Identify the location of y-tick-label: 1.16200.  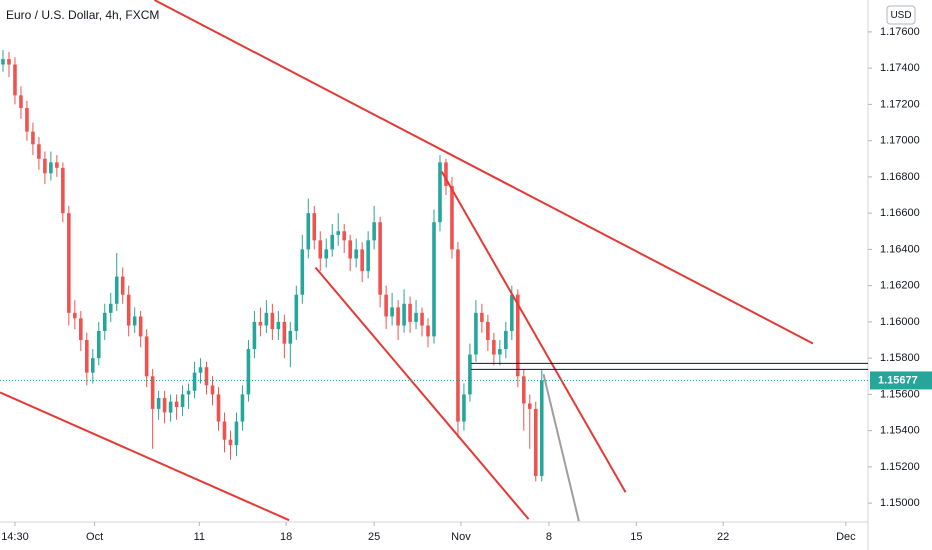
(900, 286).